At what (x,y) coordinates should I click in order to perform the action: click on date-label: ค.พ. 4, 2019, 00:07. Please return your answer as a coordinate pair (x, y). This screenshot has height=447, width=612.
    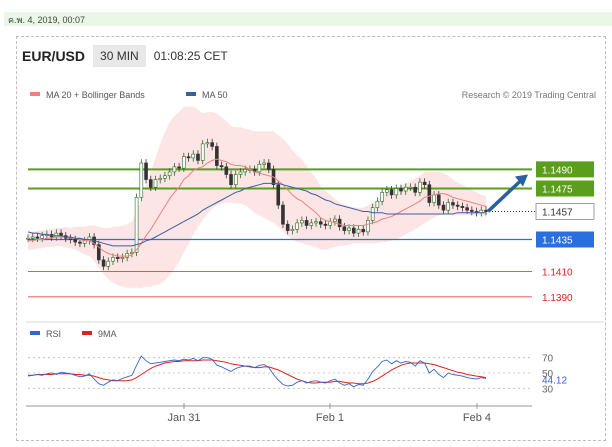
    Looking at the image, I should click on (47, 20).